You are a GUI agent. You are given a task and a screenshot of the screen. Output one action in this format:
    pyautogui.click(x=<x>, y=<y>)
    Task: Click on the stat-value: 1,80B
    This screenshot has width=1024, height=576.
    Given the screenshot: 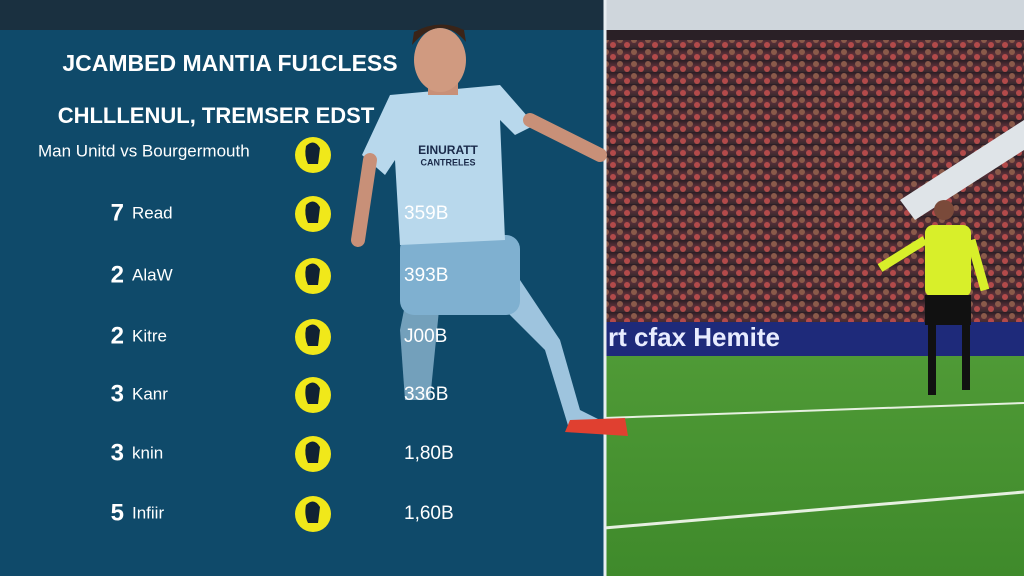 What is the action you would take?
    pyautogui.click(x=429, y=453)
    